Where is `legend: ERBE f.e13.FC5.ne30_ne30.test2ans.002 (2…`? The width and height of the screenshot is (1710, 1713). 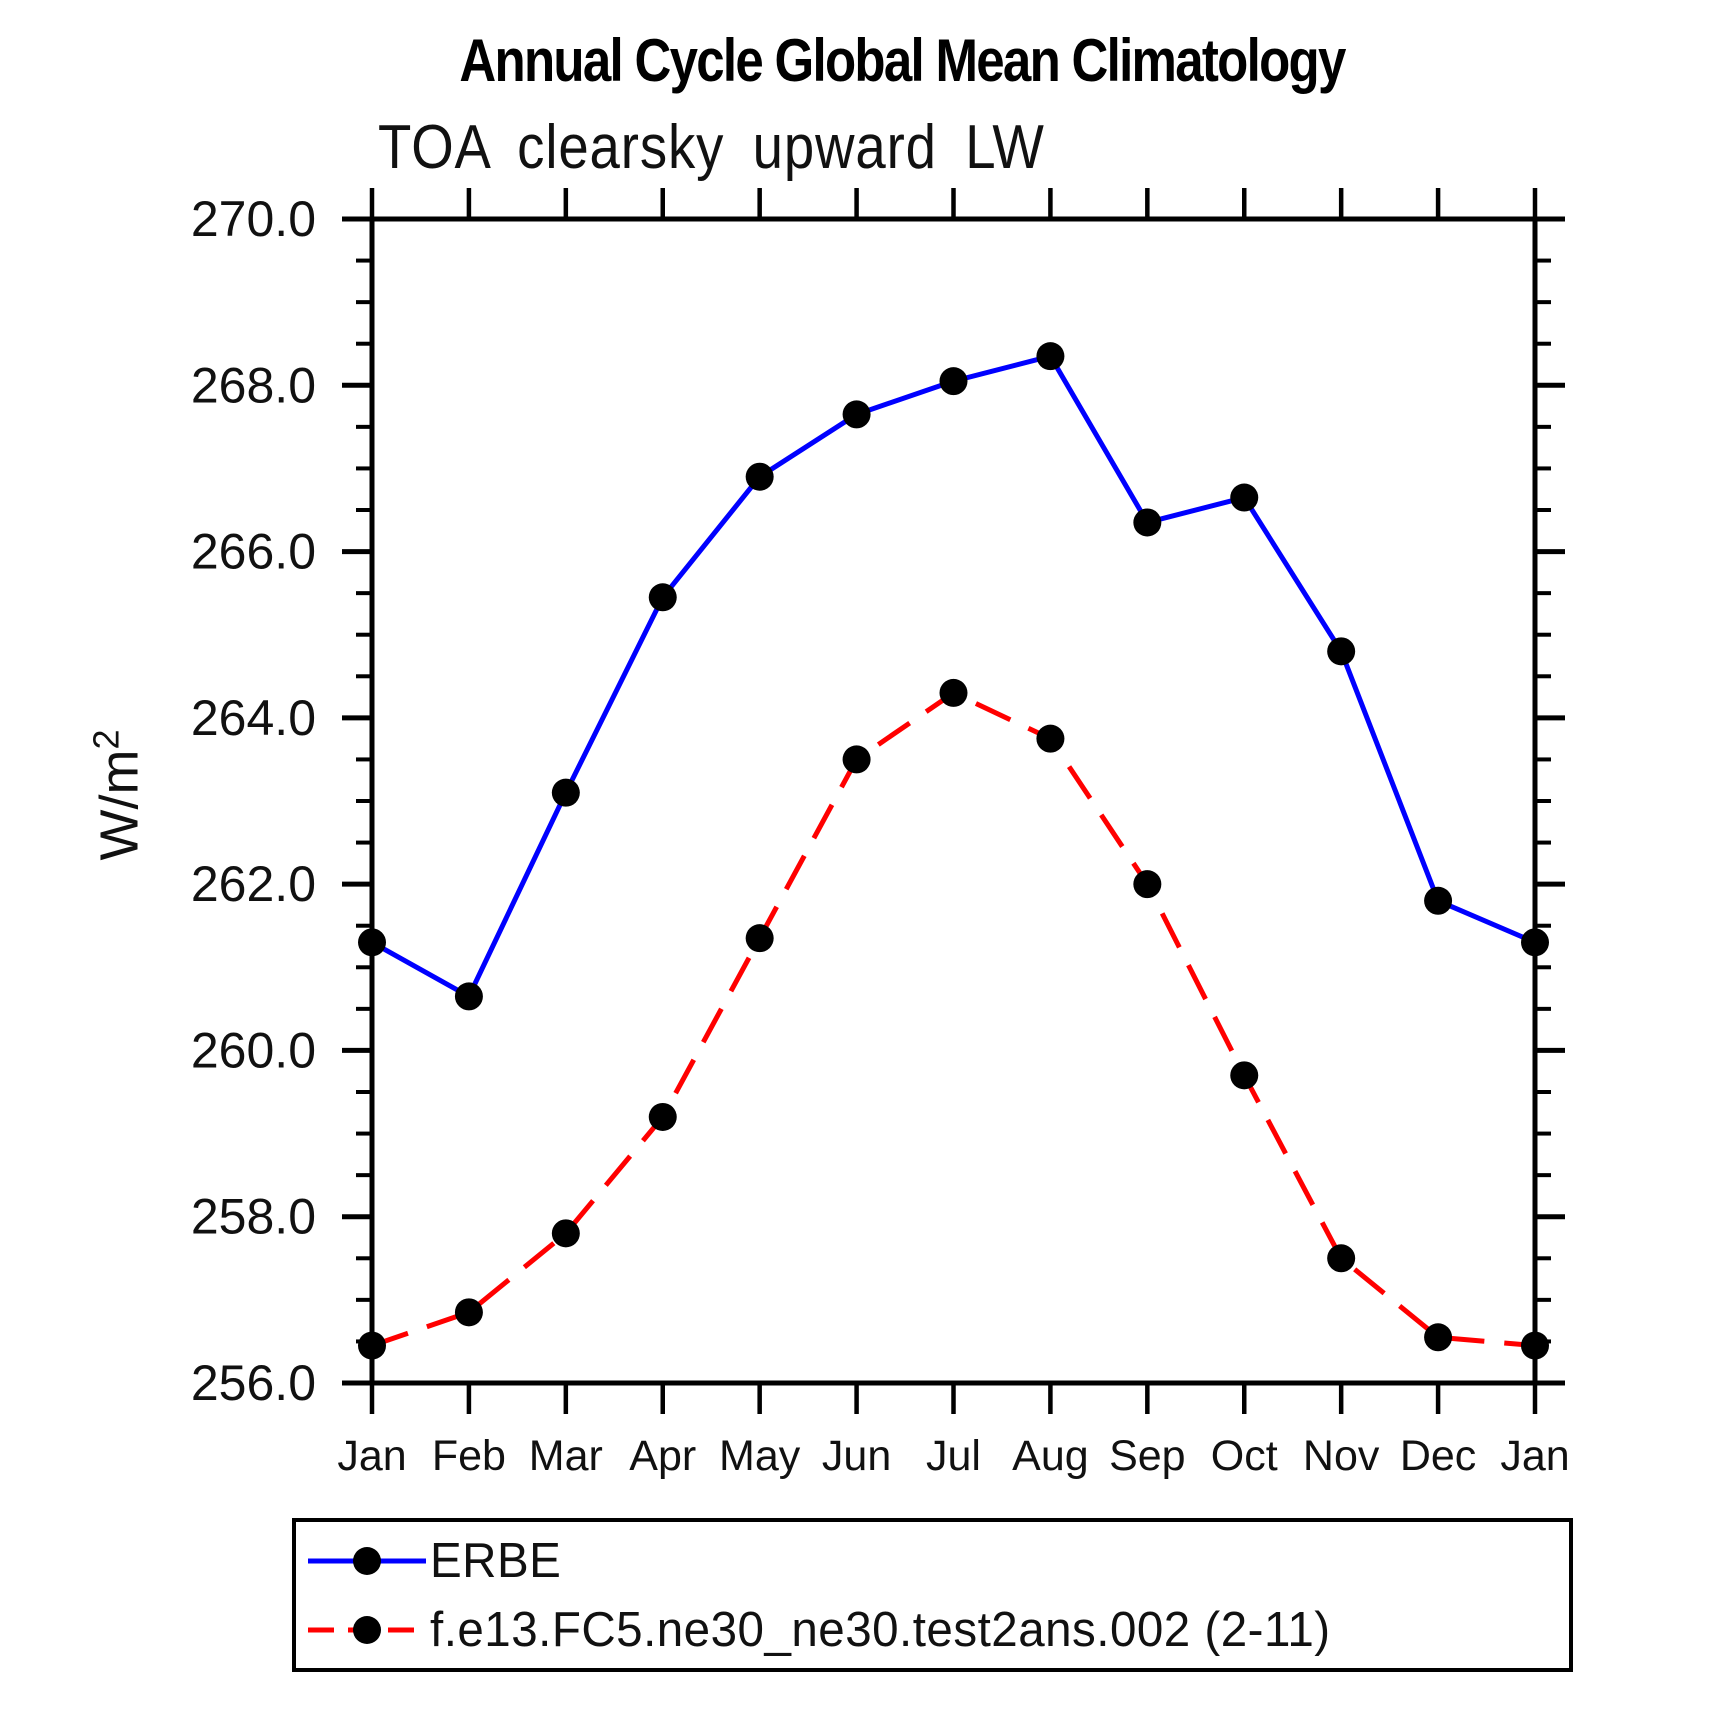 legend: ERBE f.e13.FC5.ne30_ne30.test2ans.002 (2… is located at coordinates (932, 1595).